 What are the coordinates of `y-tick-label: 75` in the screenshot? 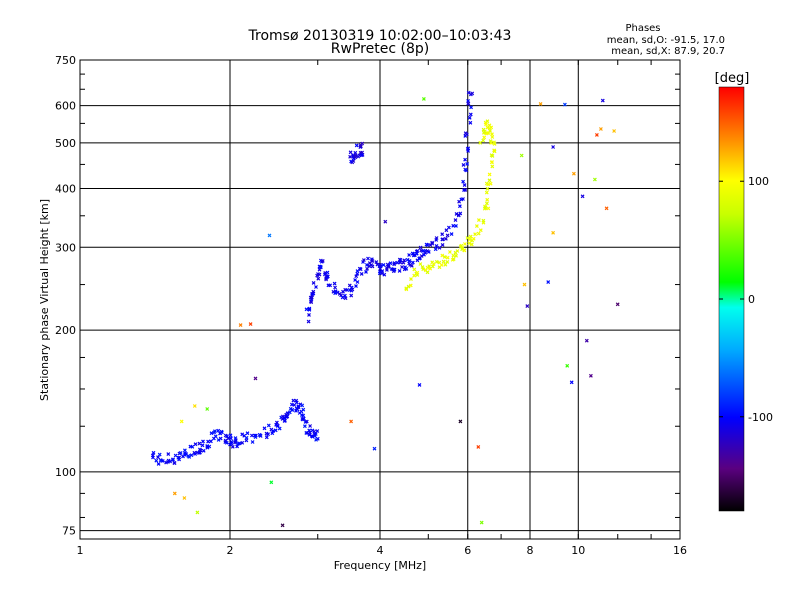 It's located at (69, 531).